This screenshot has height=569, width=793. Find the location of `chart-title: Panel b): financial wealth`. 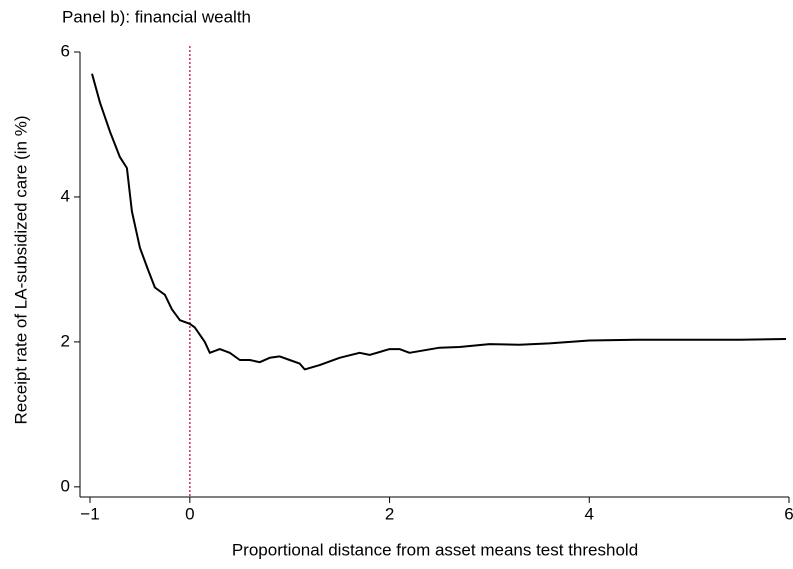

chart-title: Panel b): financial wealth is located at coordinates (156, 16).